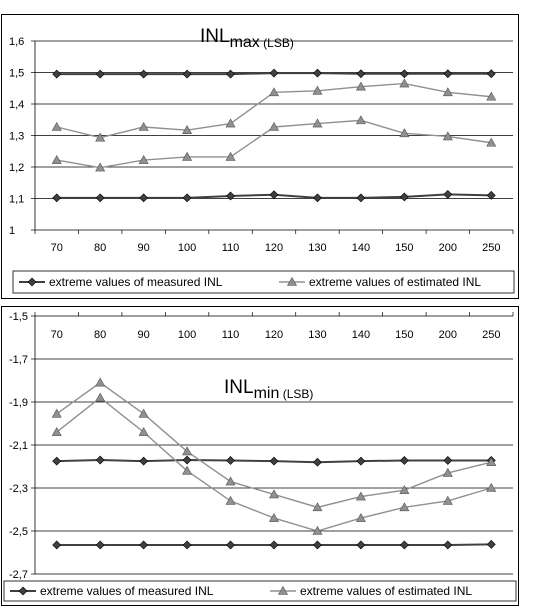 The image size is (540, 608). What do you see at coordinates (16, 42) in the screenshot?
I see `y-tick-label: 1,6` at bounding box center [16, 42].